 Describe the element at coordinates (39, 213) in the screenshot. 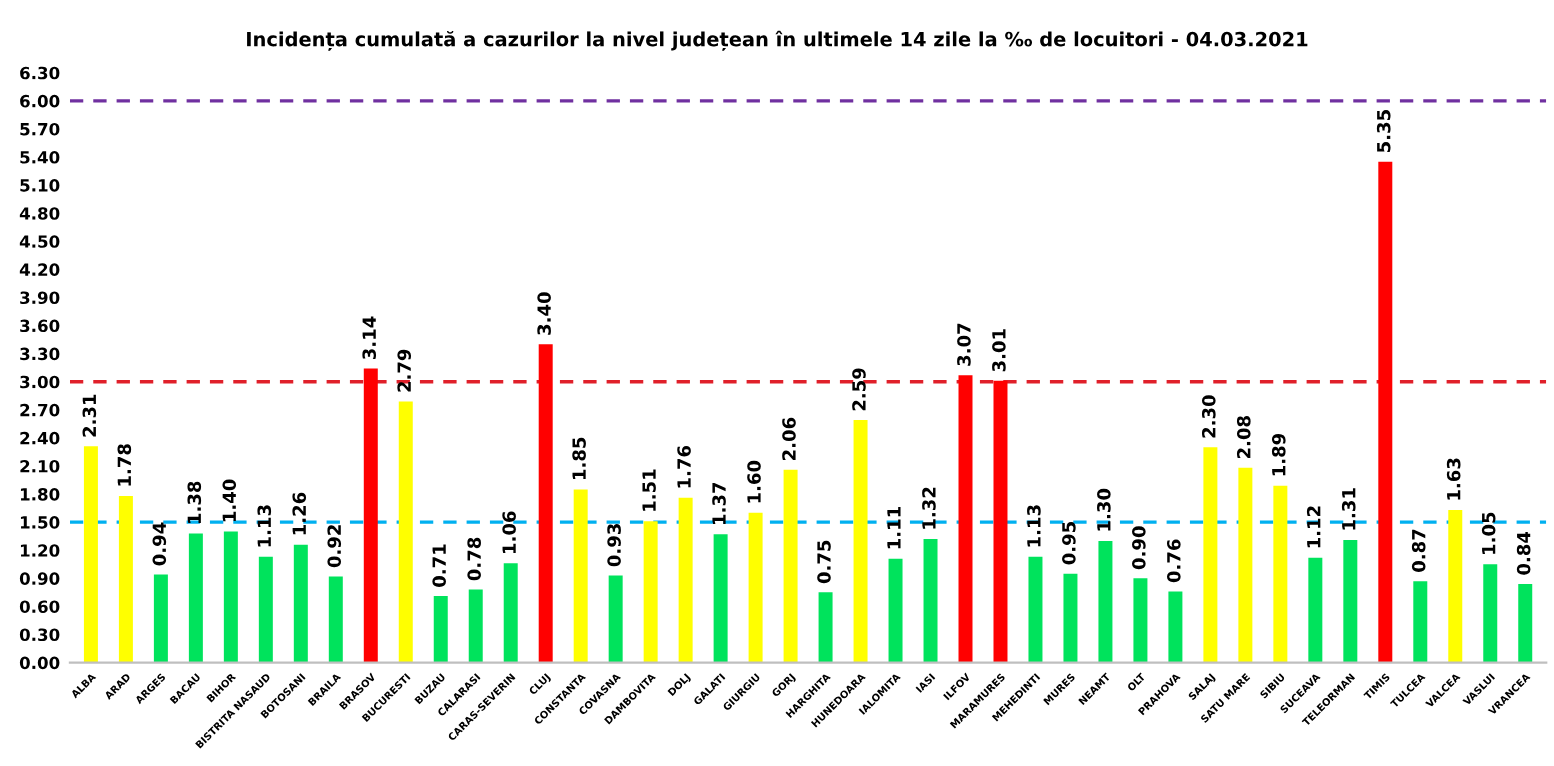

I see `y-tick-label: 4.80` at that location.